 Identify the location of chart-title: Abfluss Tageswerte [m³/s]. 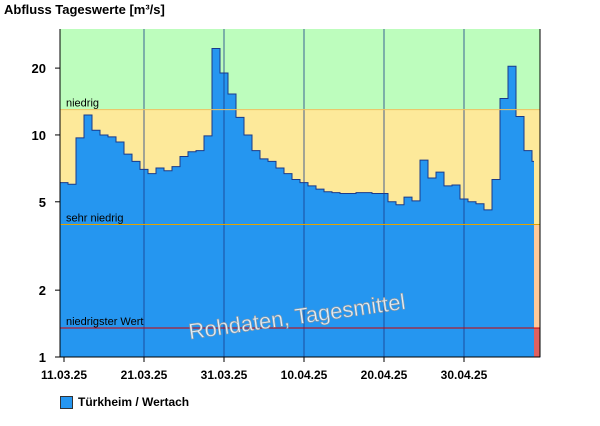
(84, 9).